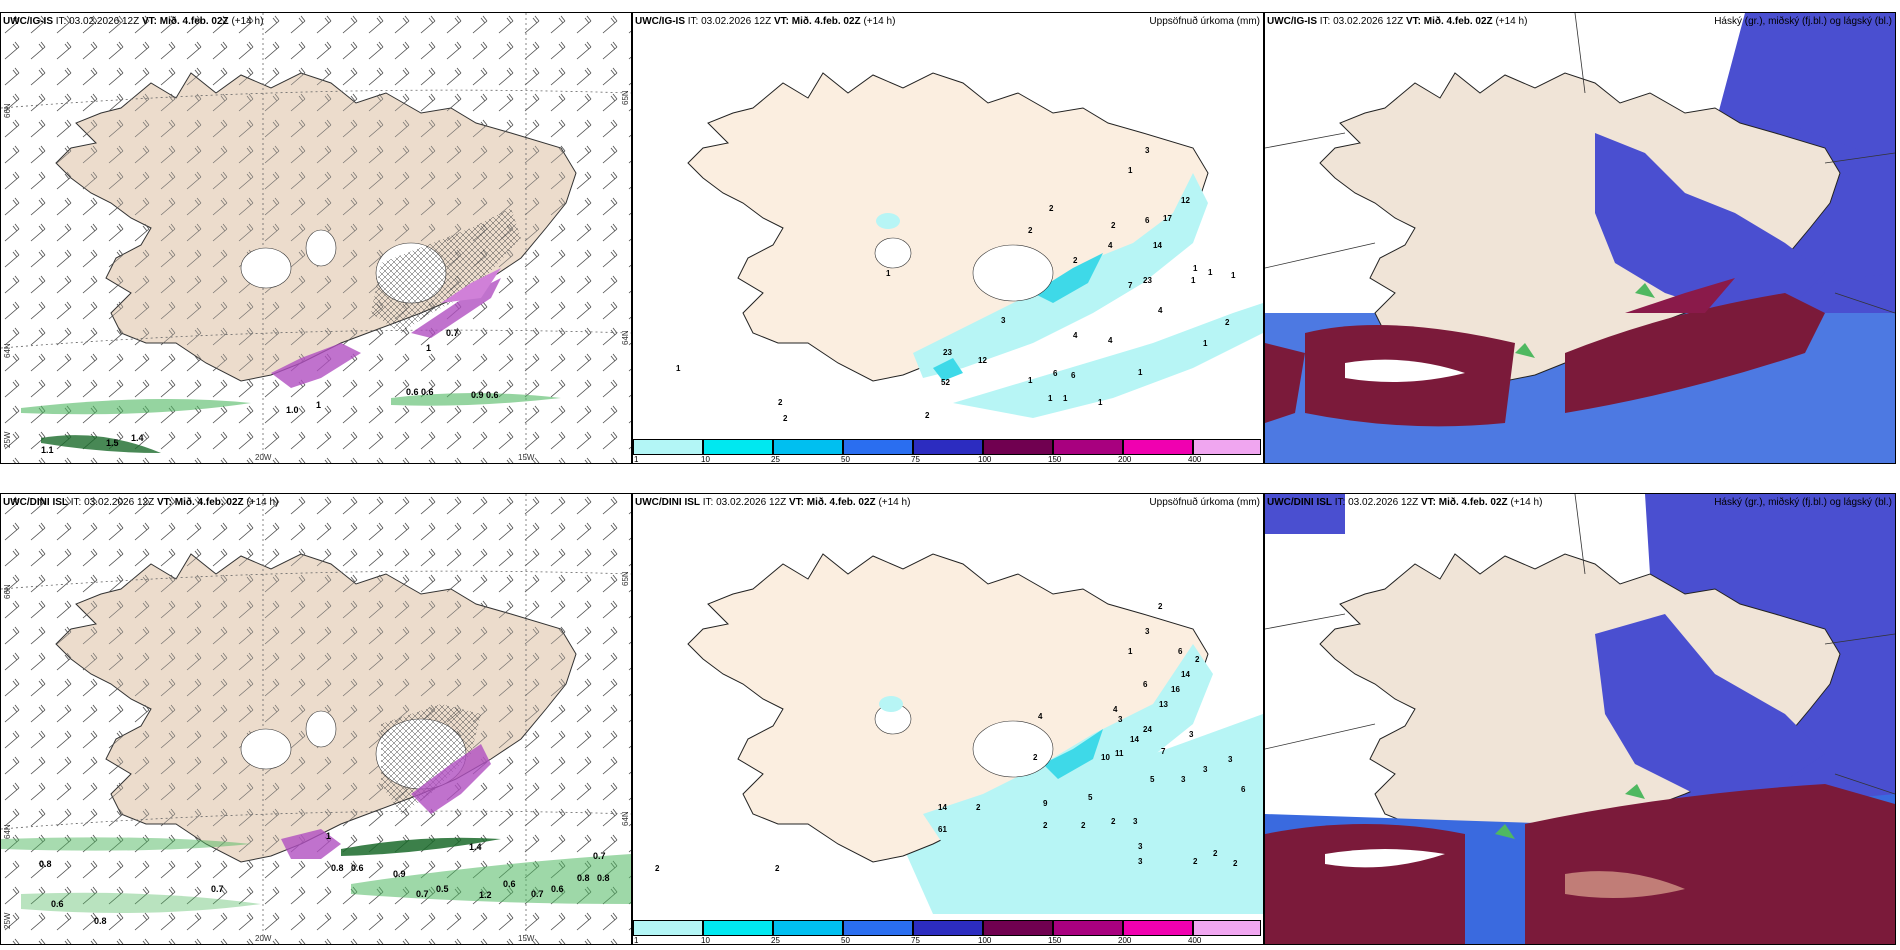 This screenshot has height=950, width=1900. I want to click on svg-text: 1.4, so click(475, 847).